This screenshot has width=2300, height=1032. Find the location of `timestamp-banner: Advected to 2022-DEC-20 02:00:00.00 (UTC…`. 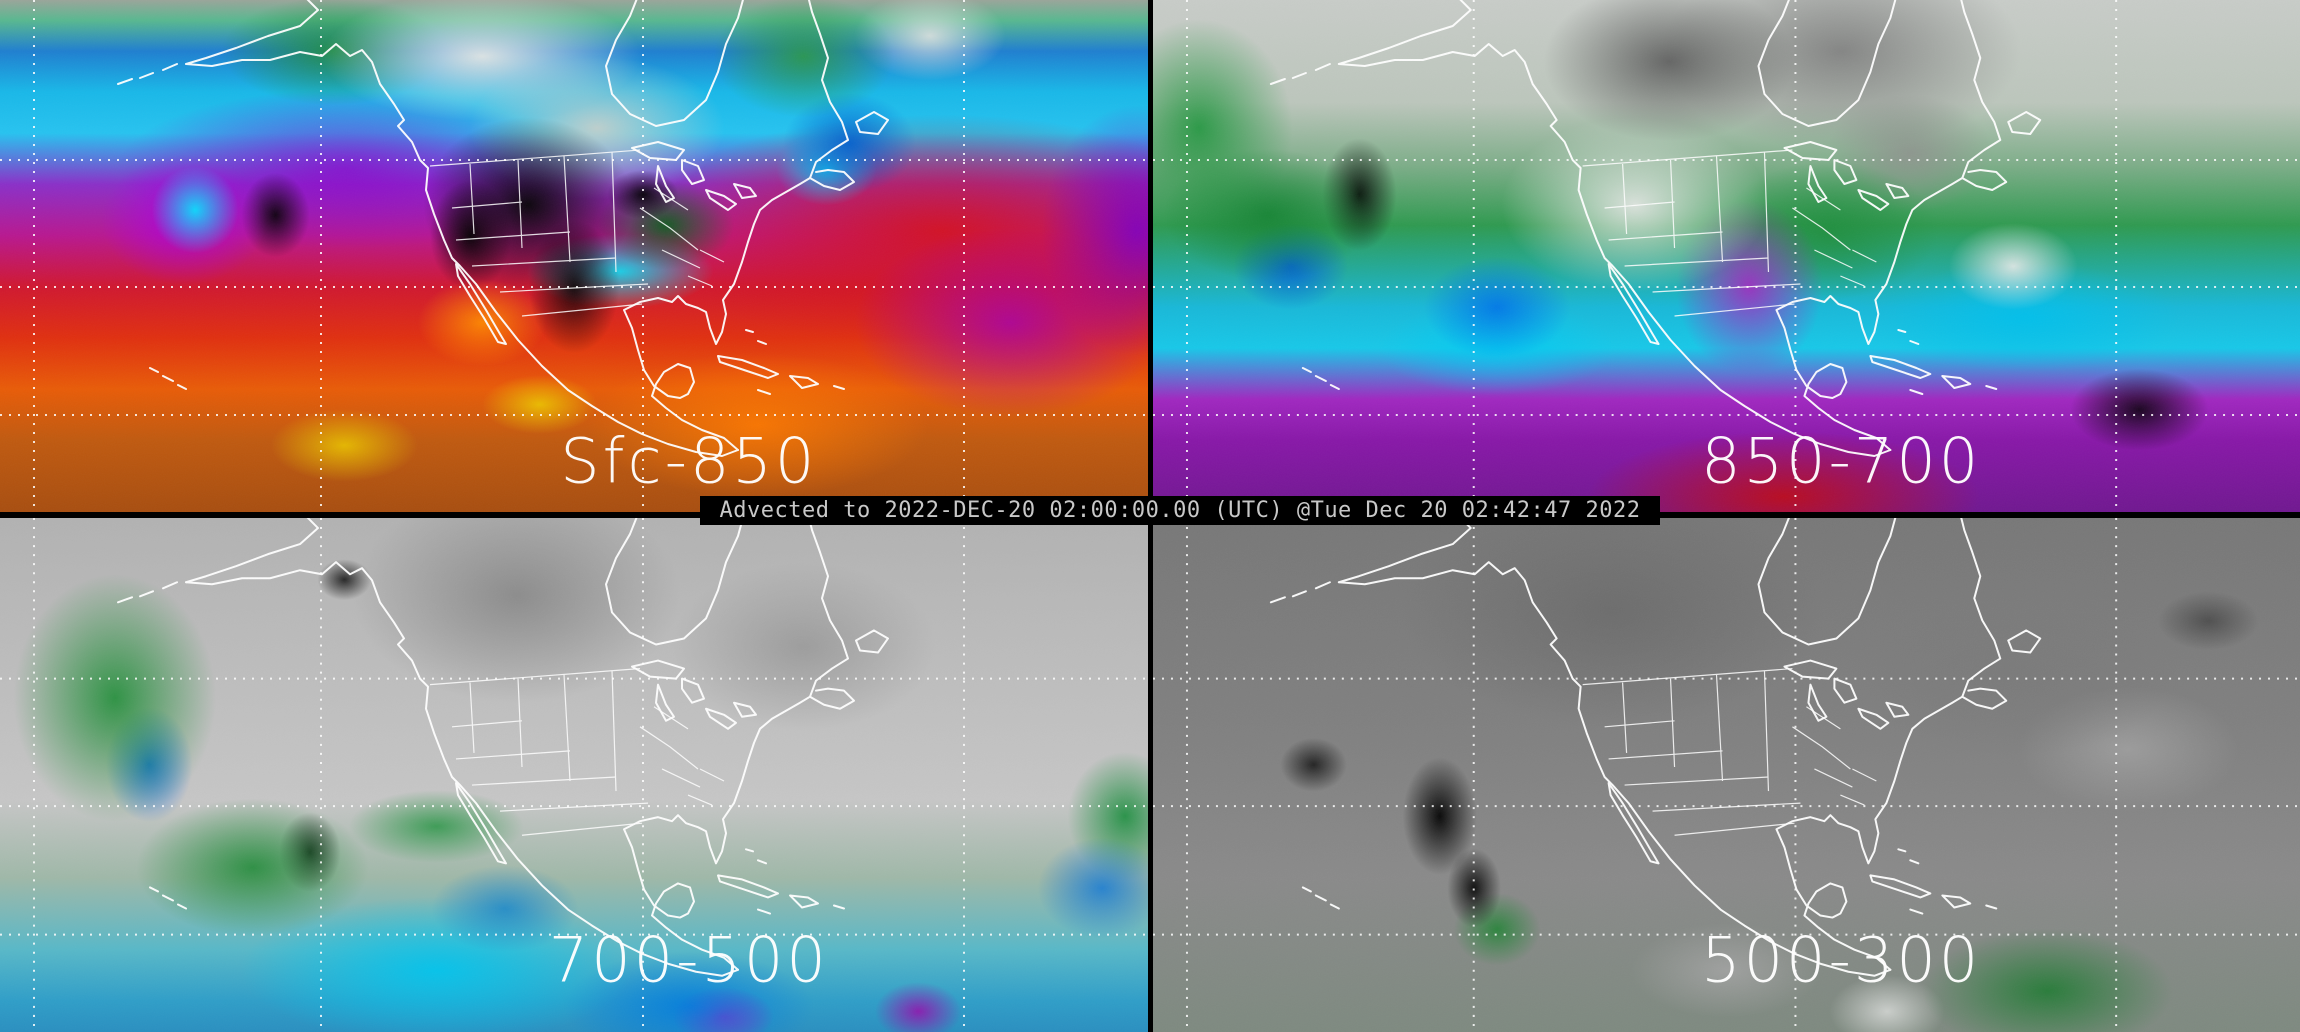

timestamp-banner: Advected to 2022-DEC-20 02:00:00.00 (UTC… is located at coordinates (1180, 510).